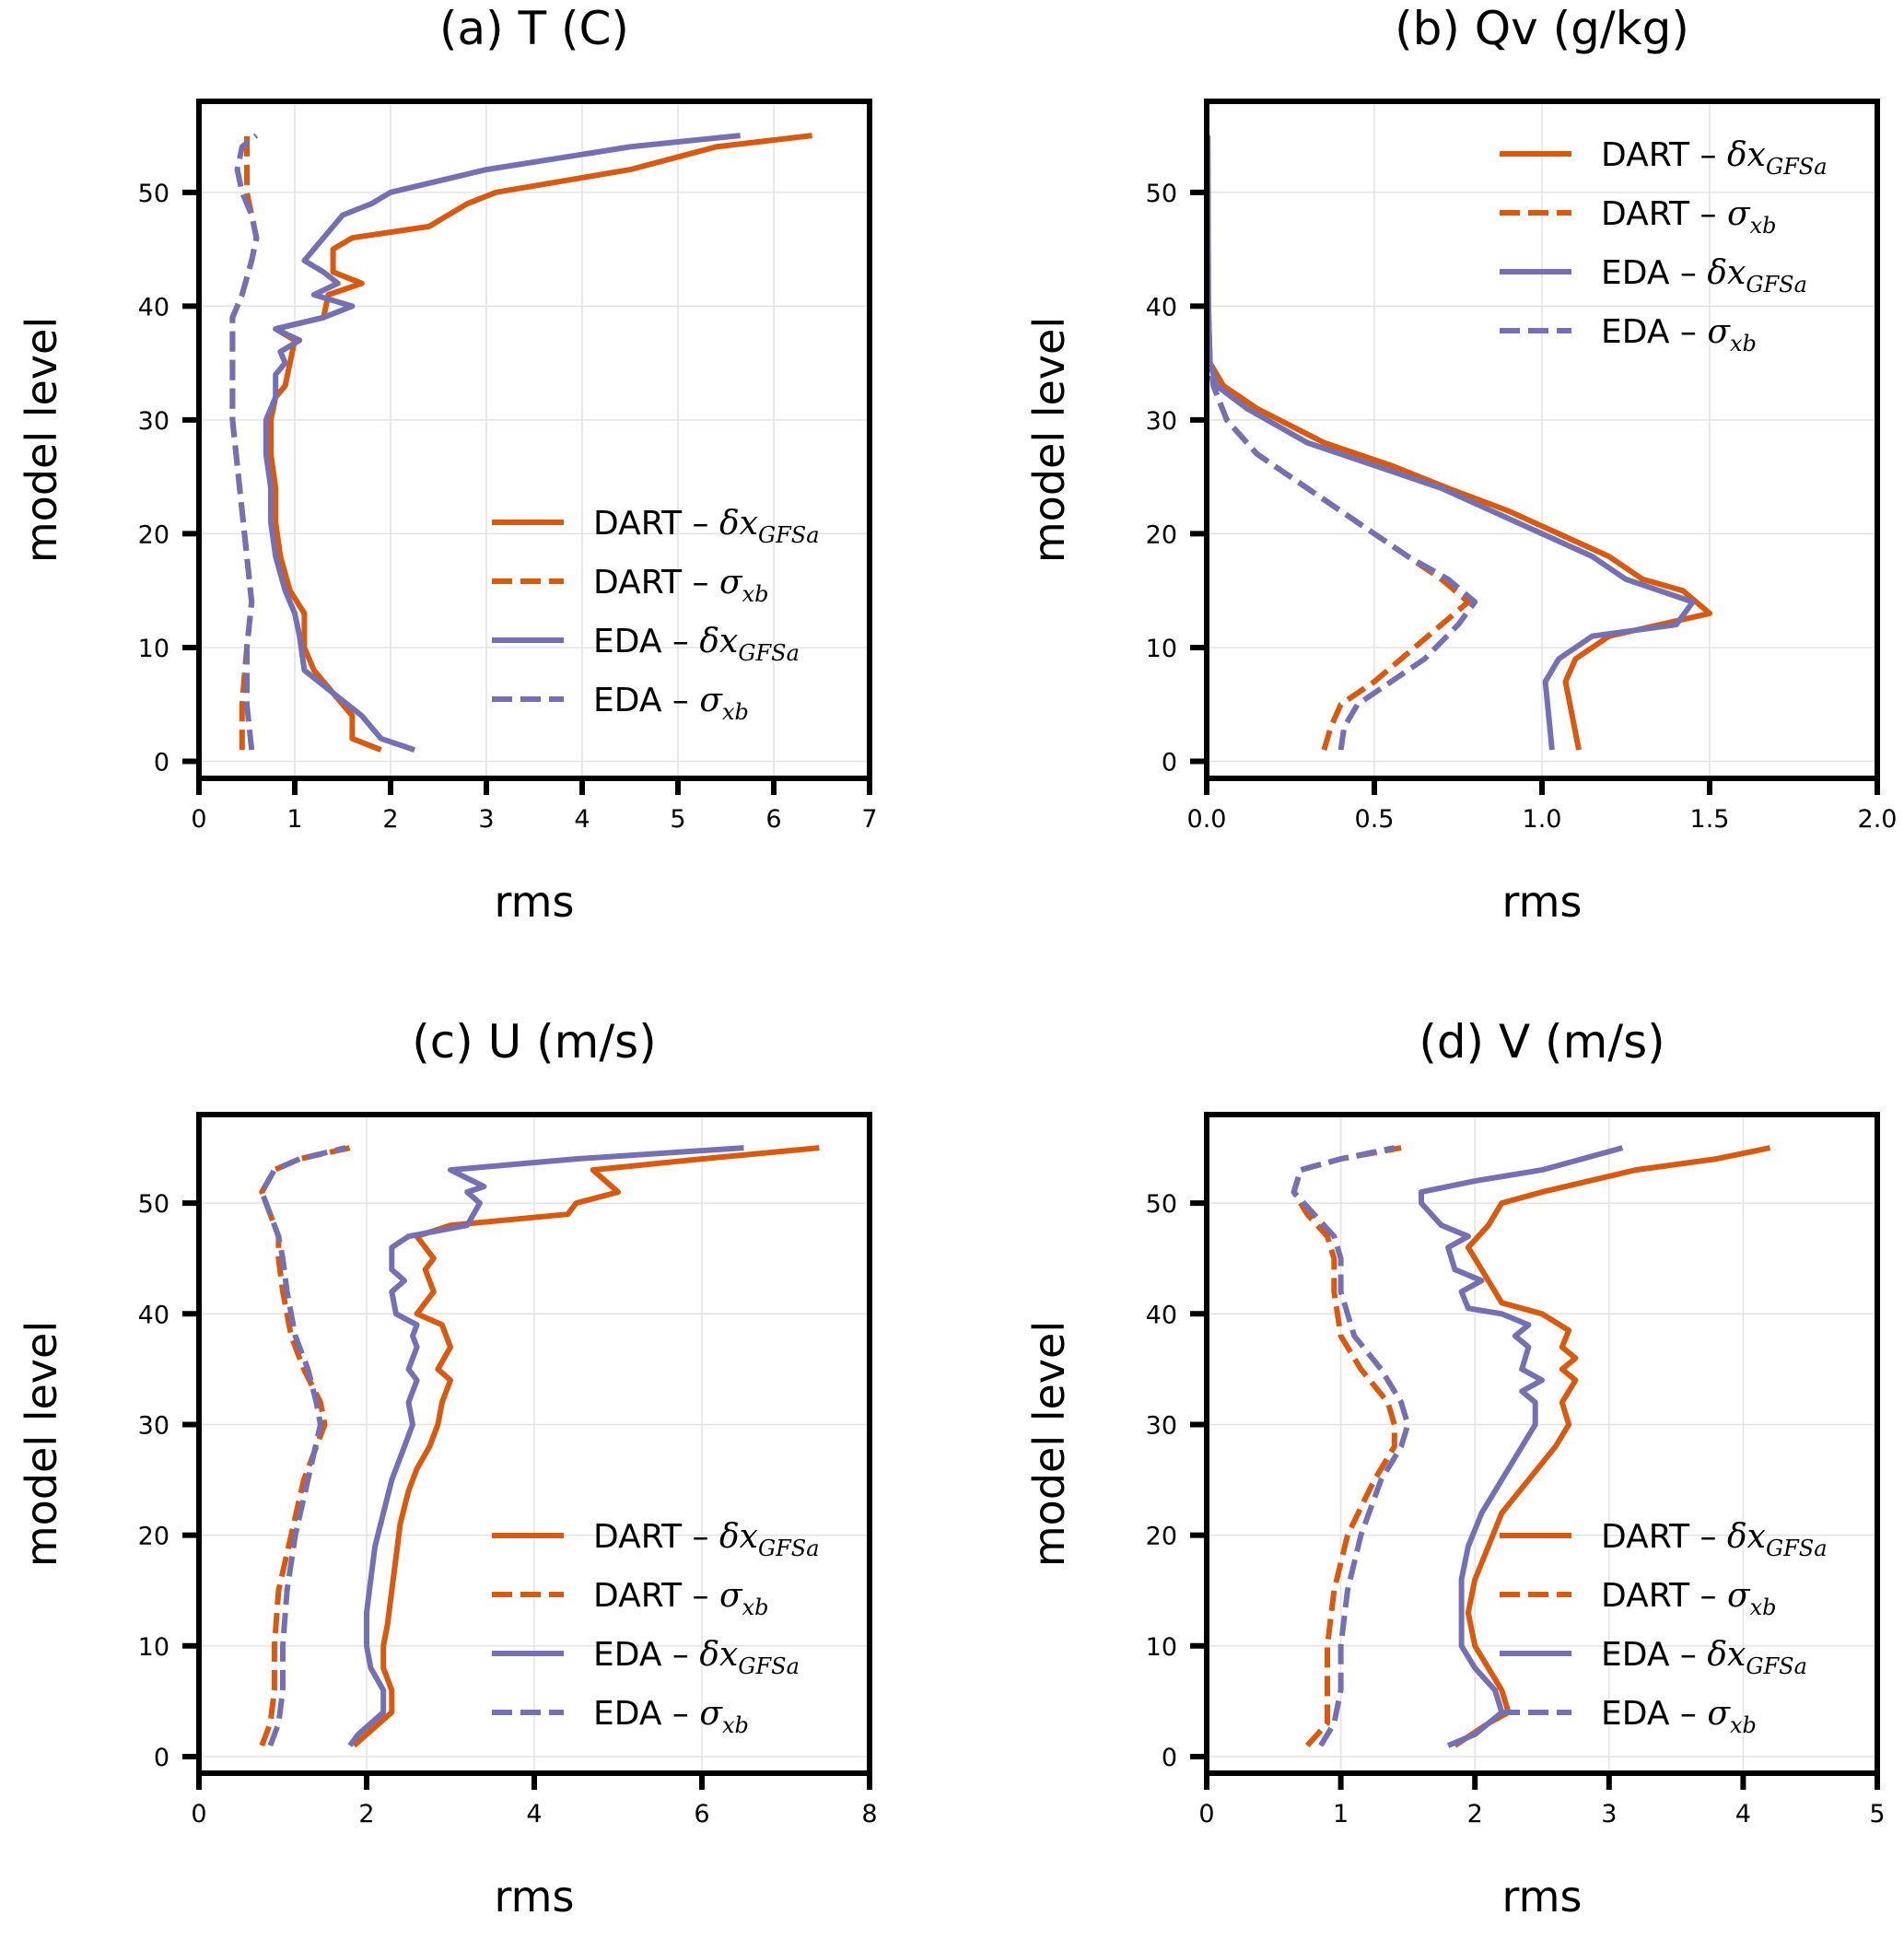 The image size is (1904, 1939). What do you see at coordinates (1542, 1042) in the screenshot?
I see `chart-title: (d) V (m/s)` at bounding box center [1542, 1042].